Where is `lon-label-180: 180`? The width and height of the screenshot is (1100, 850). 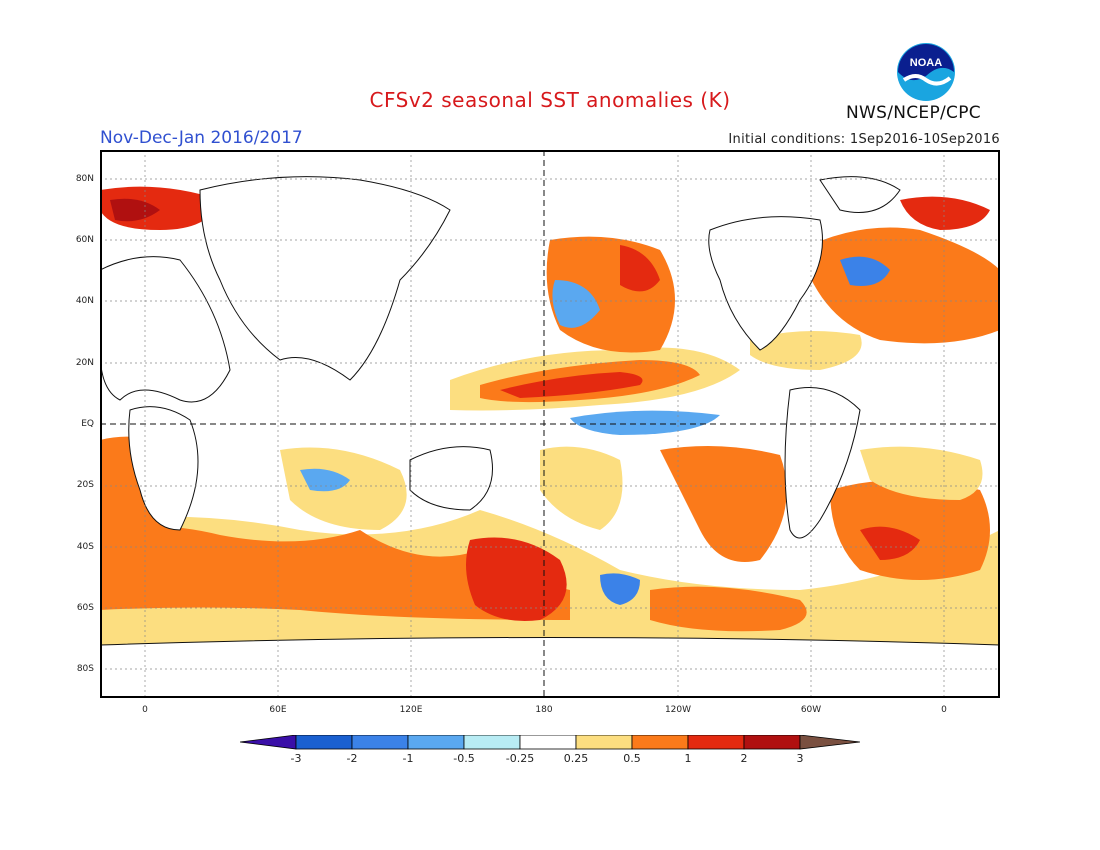
lon-label-180: 180 is located at coordinates (544, 710).